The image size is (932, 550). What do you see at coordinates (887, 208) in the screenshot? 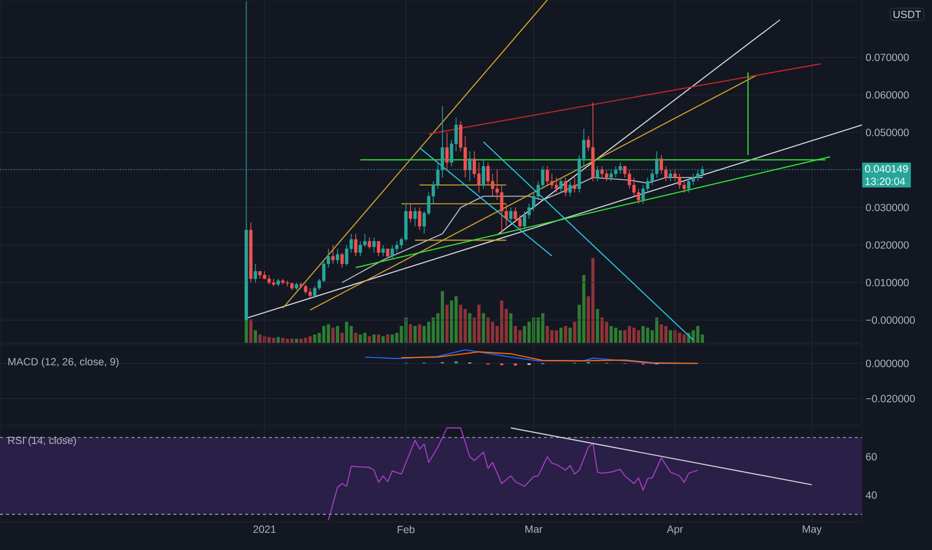
I see `y-tick-label: 0.030000` at bounding box center [887, 208].